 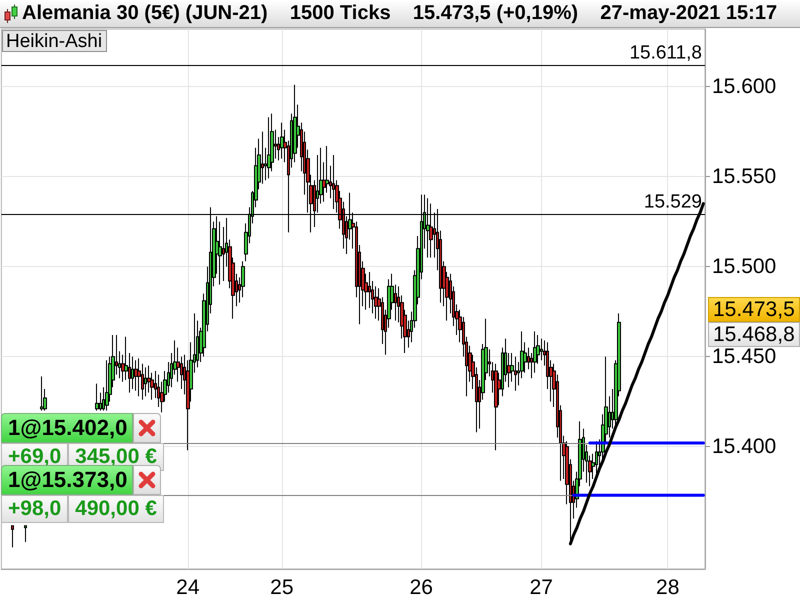 What do you see at coordinates (188, 587) in the screenshot?
I see `x-tick-label: 24` at bounding box center [188, 587].